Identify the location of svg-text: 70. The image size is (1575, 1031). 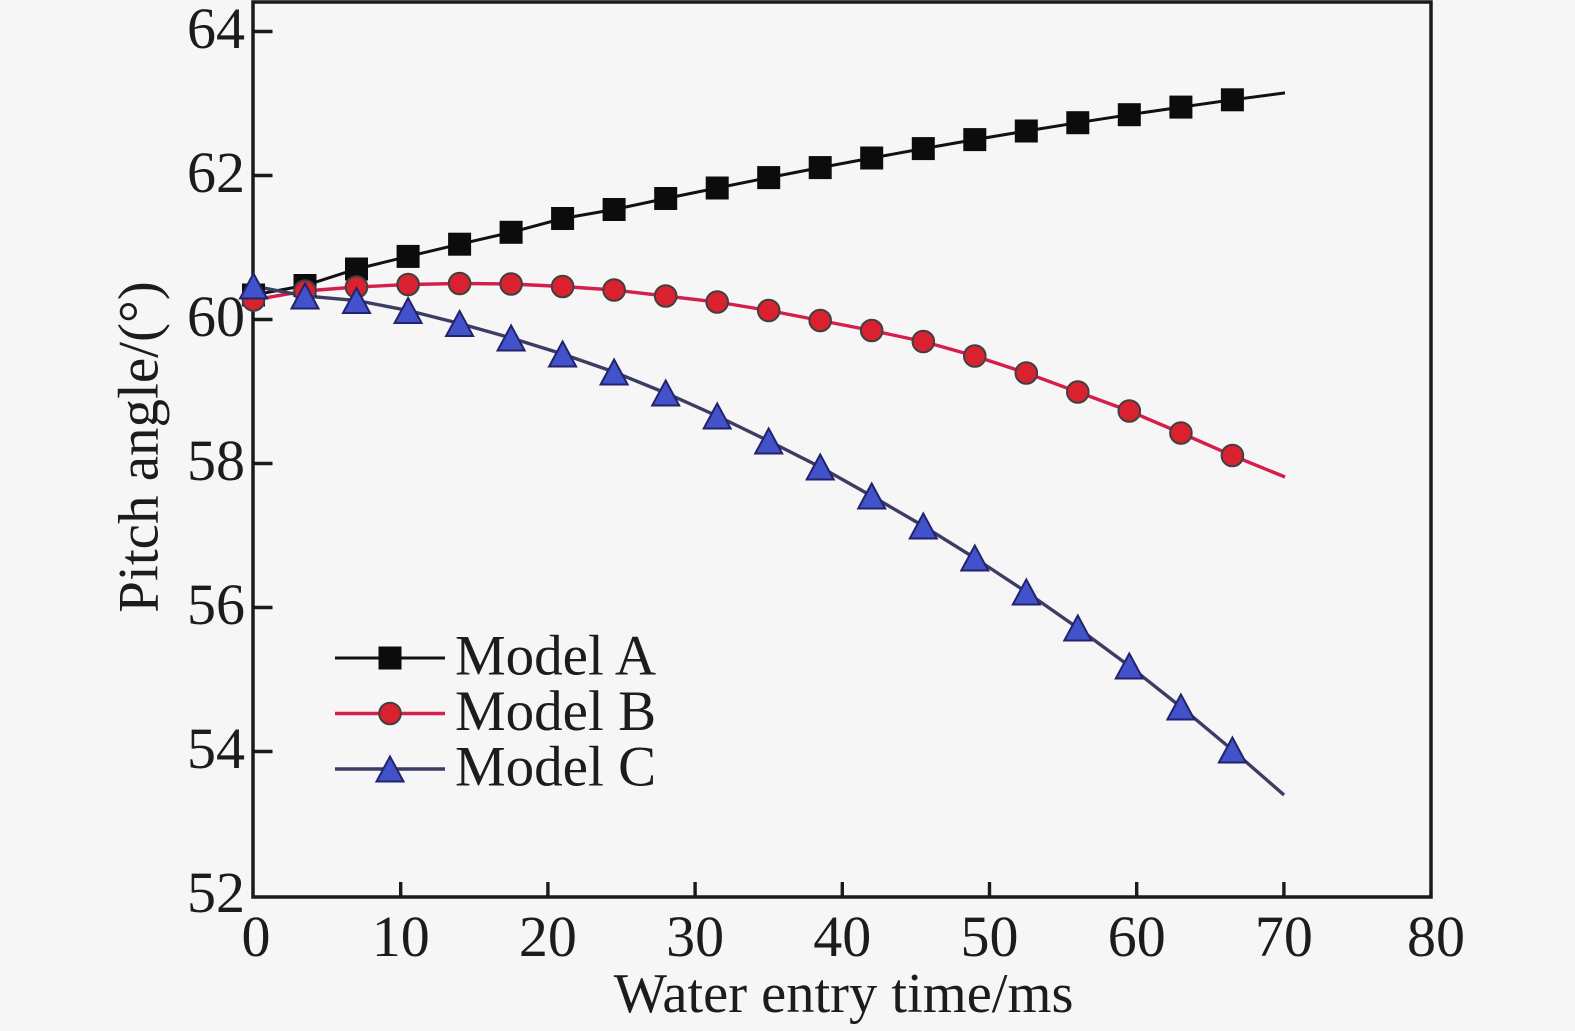
(1284, 936).